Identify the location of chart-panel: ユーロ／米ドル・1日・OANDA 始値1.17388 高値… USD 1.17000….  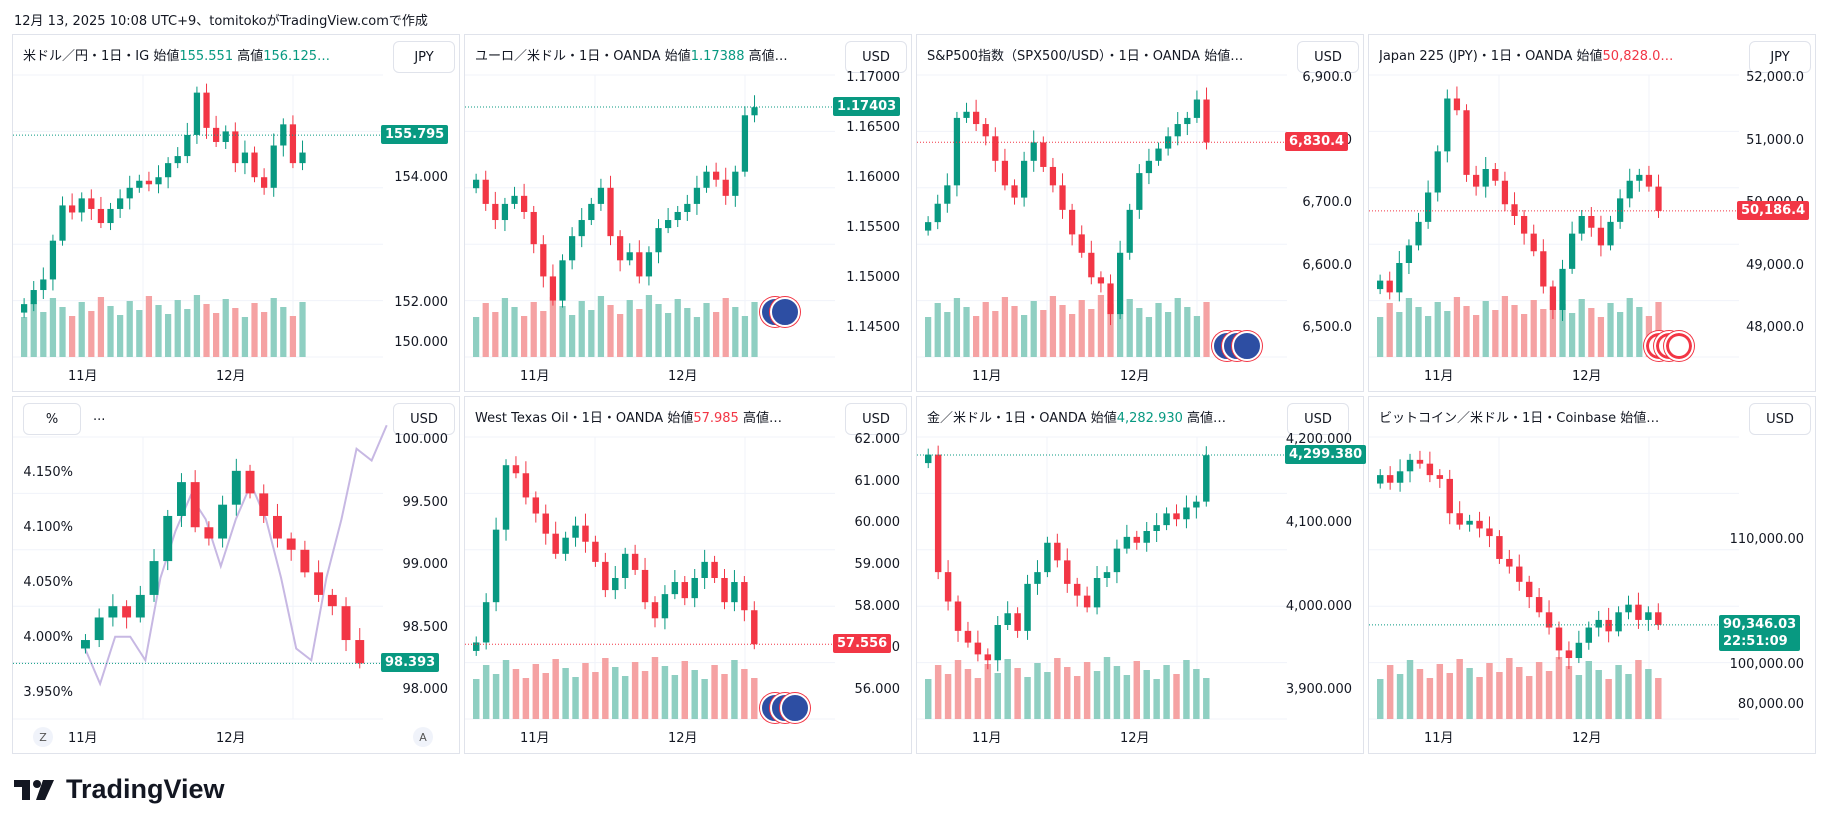
(688, 213).